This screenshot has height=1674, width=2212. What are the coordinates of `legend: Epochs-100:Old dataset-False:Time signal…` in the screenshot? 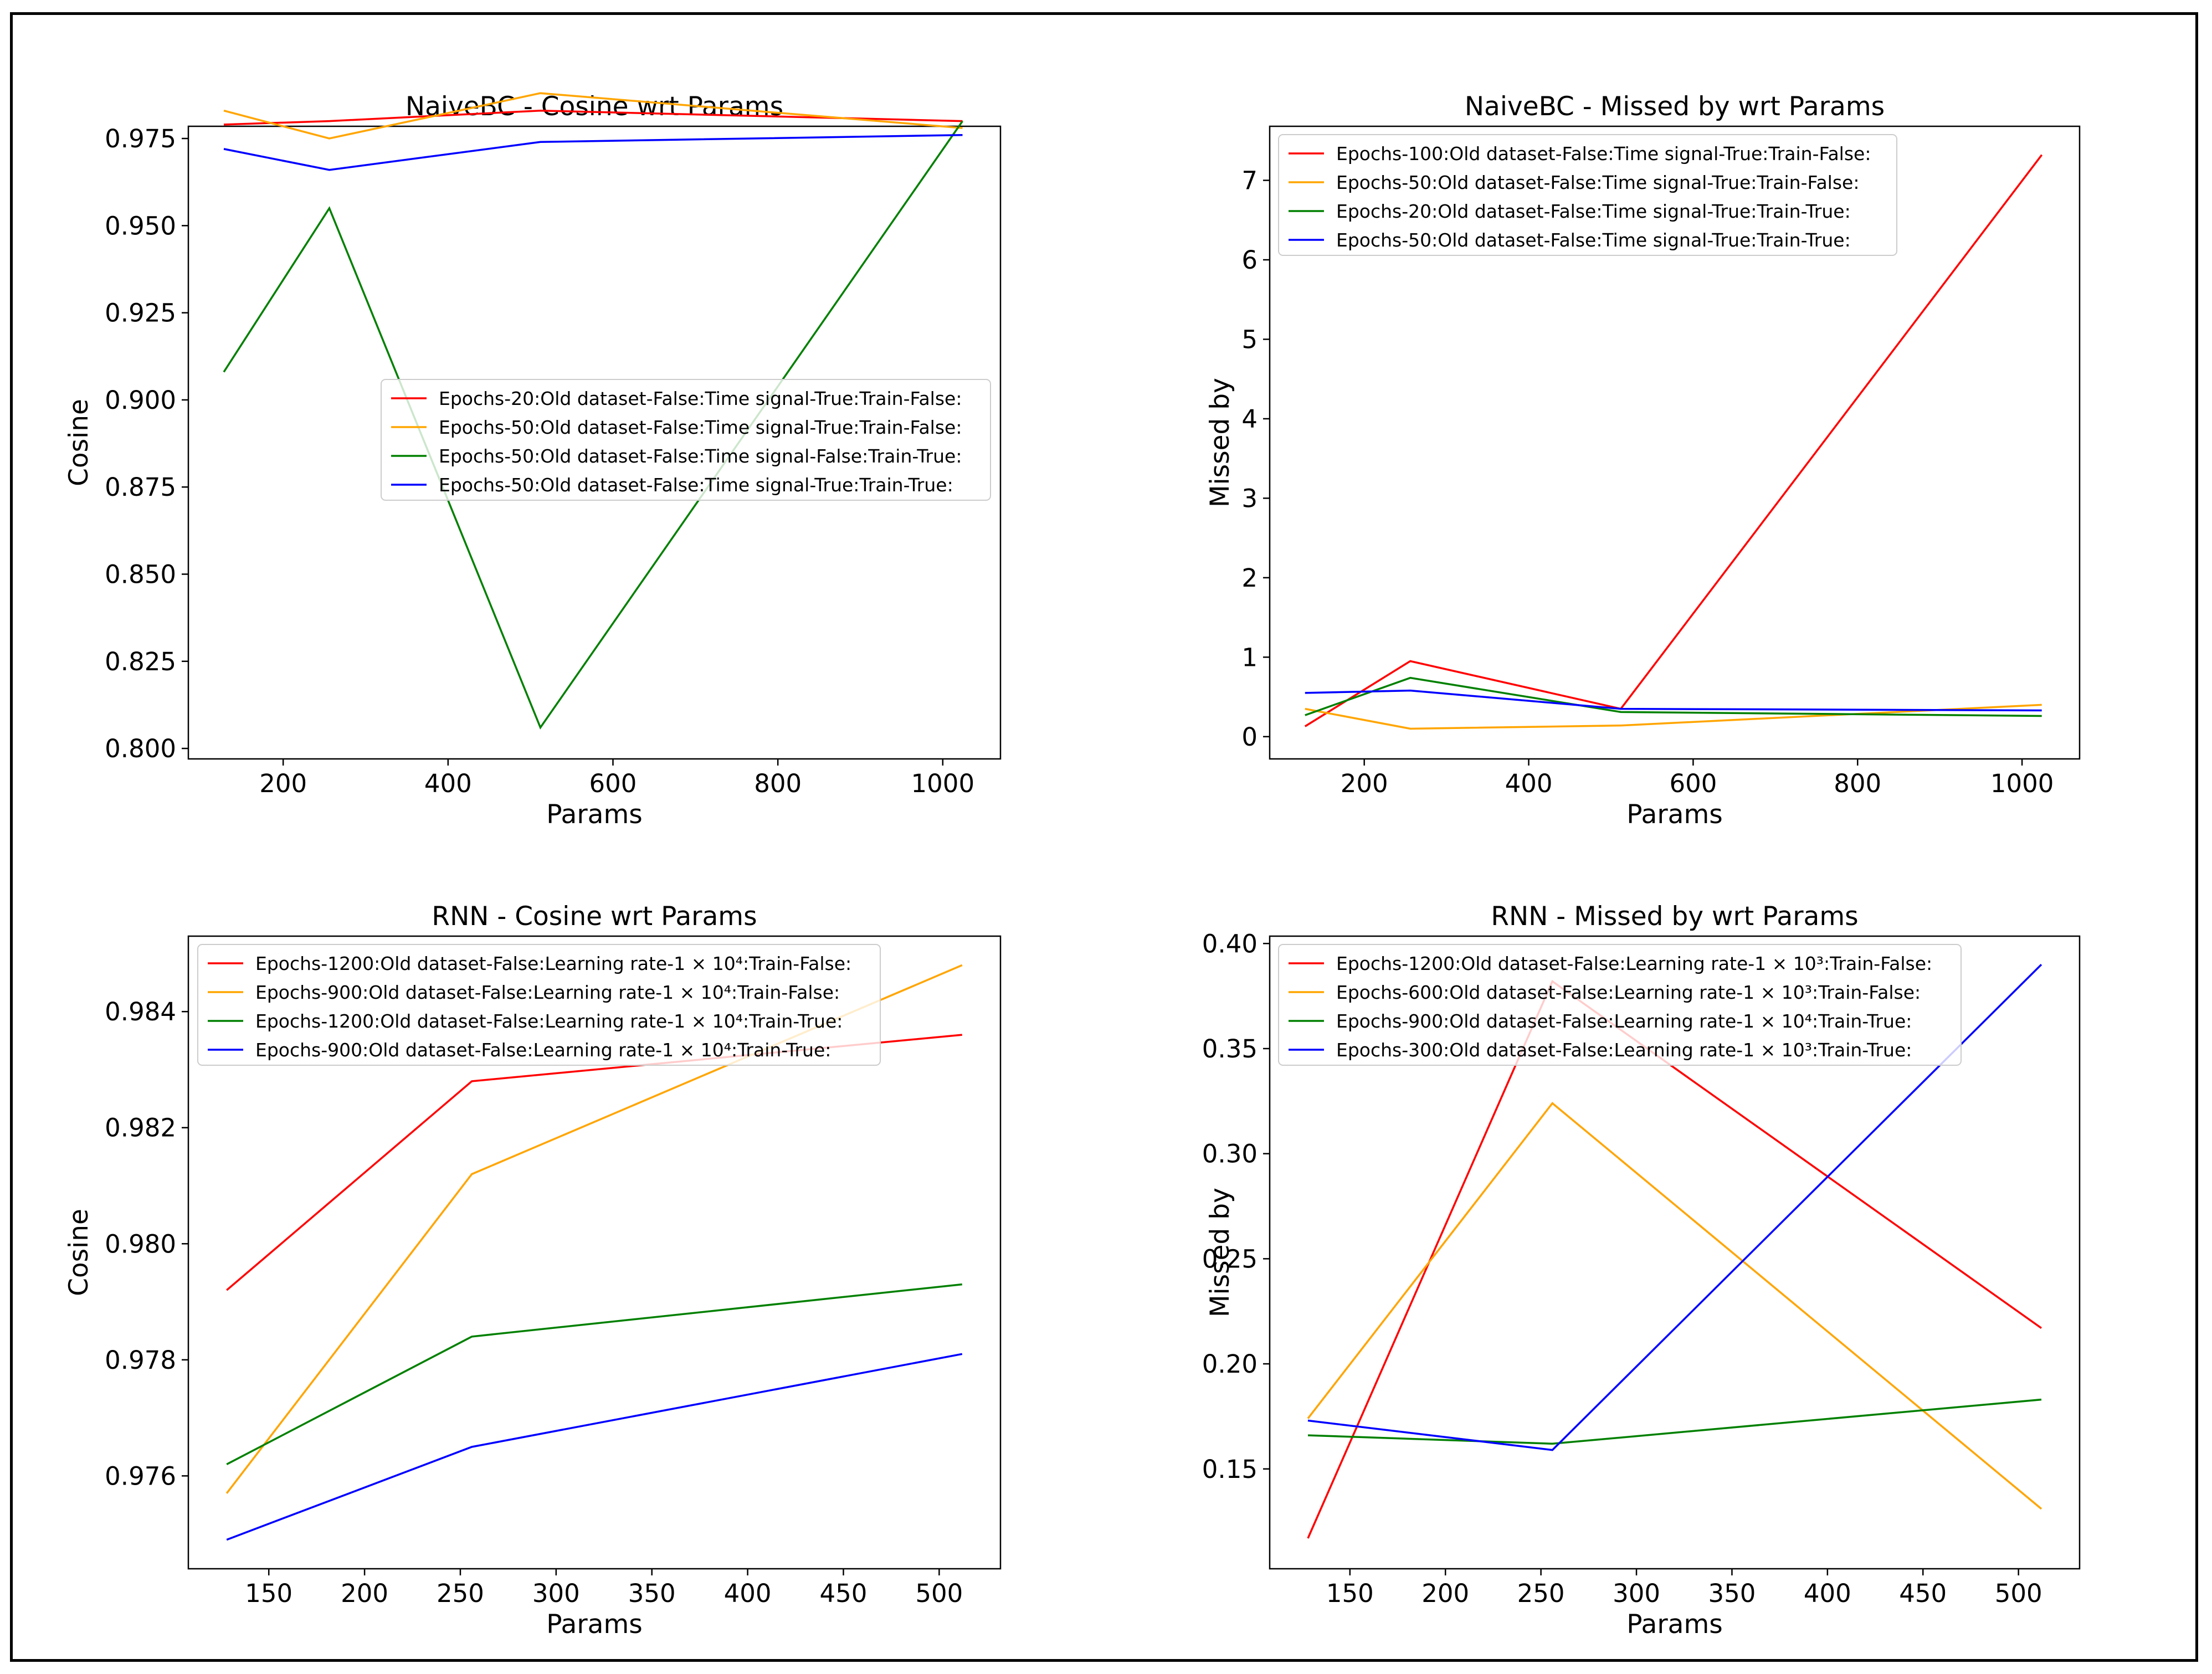 It's located at (1587, 195).